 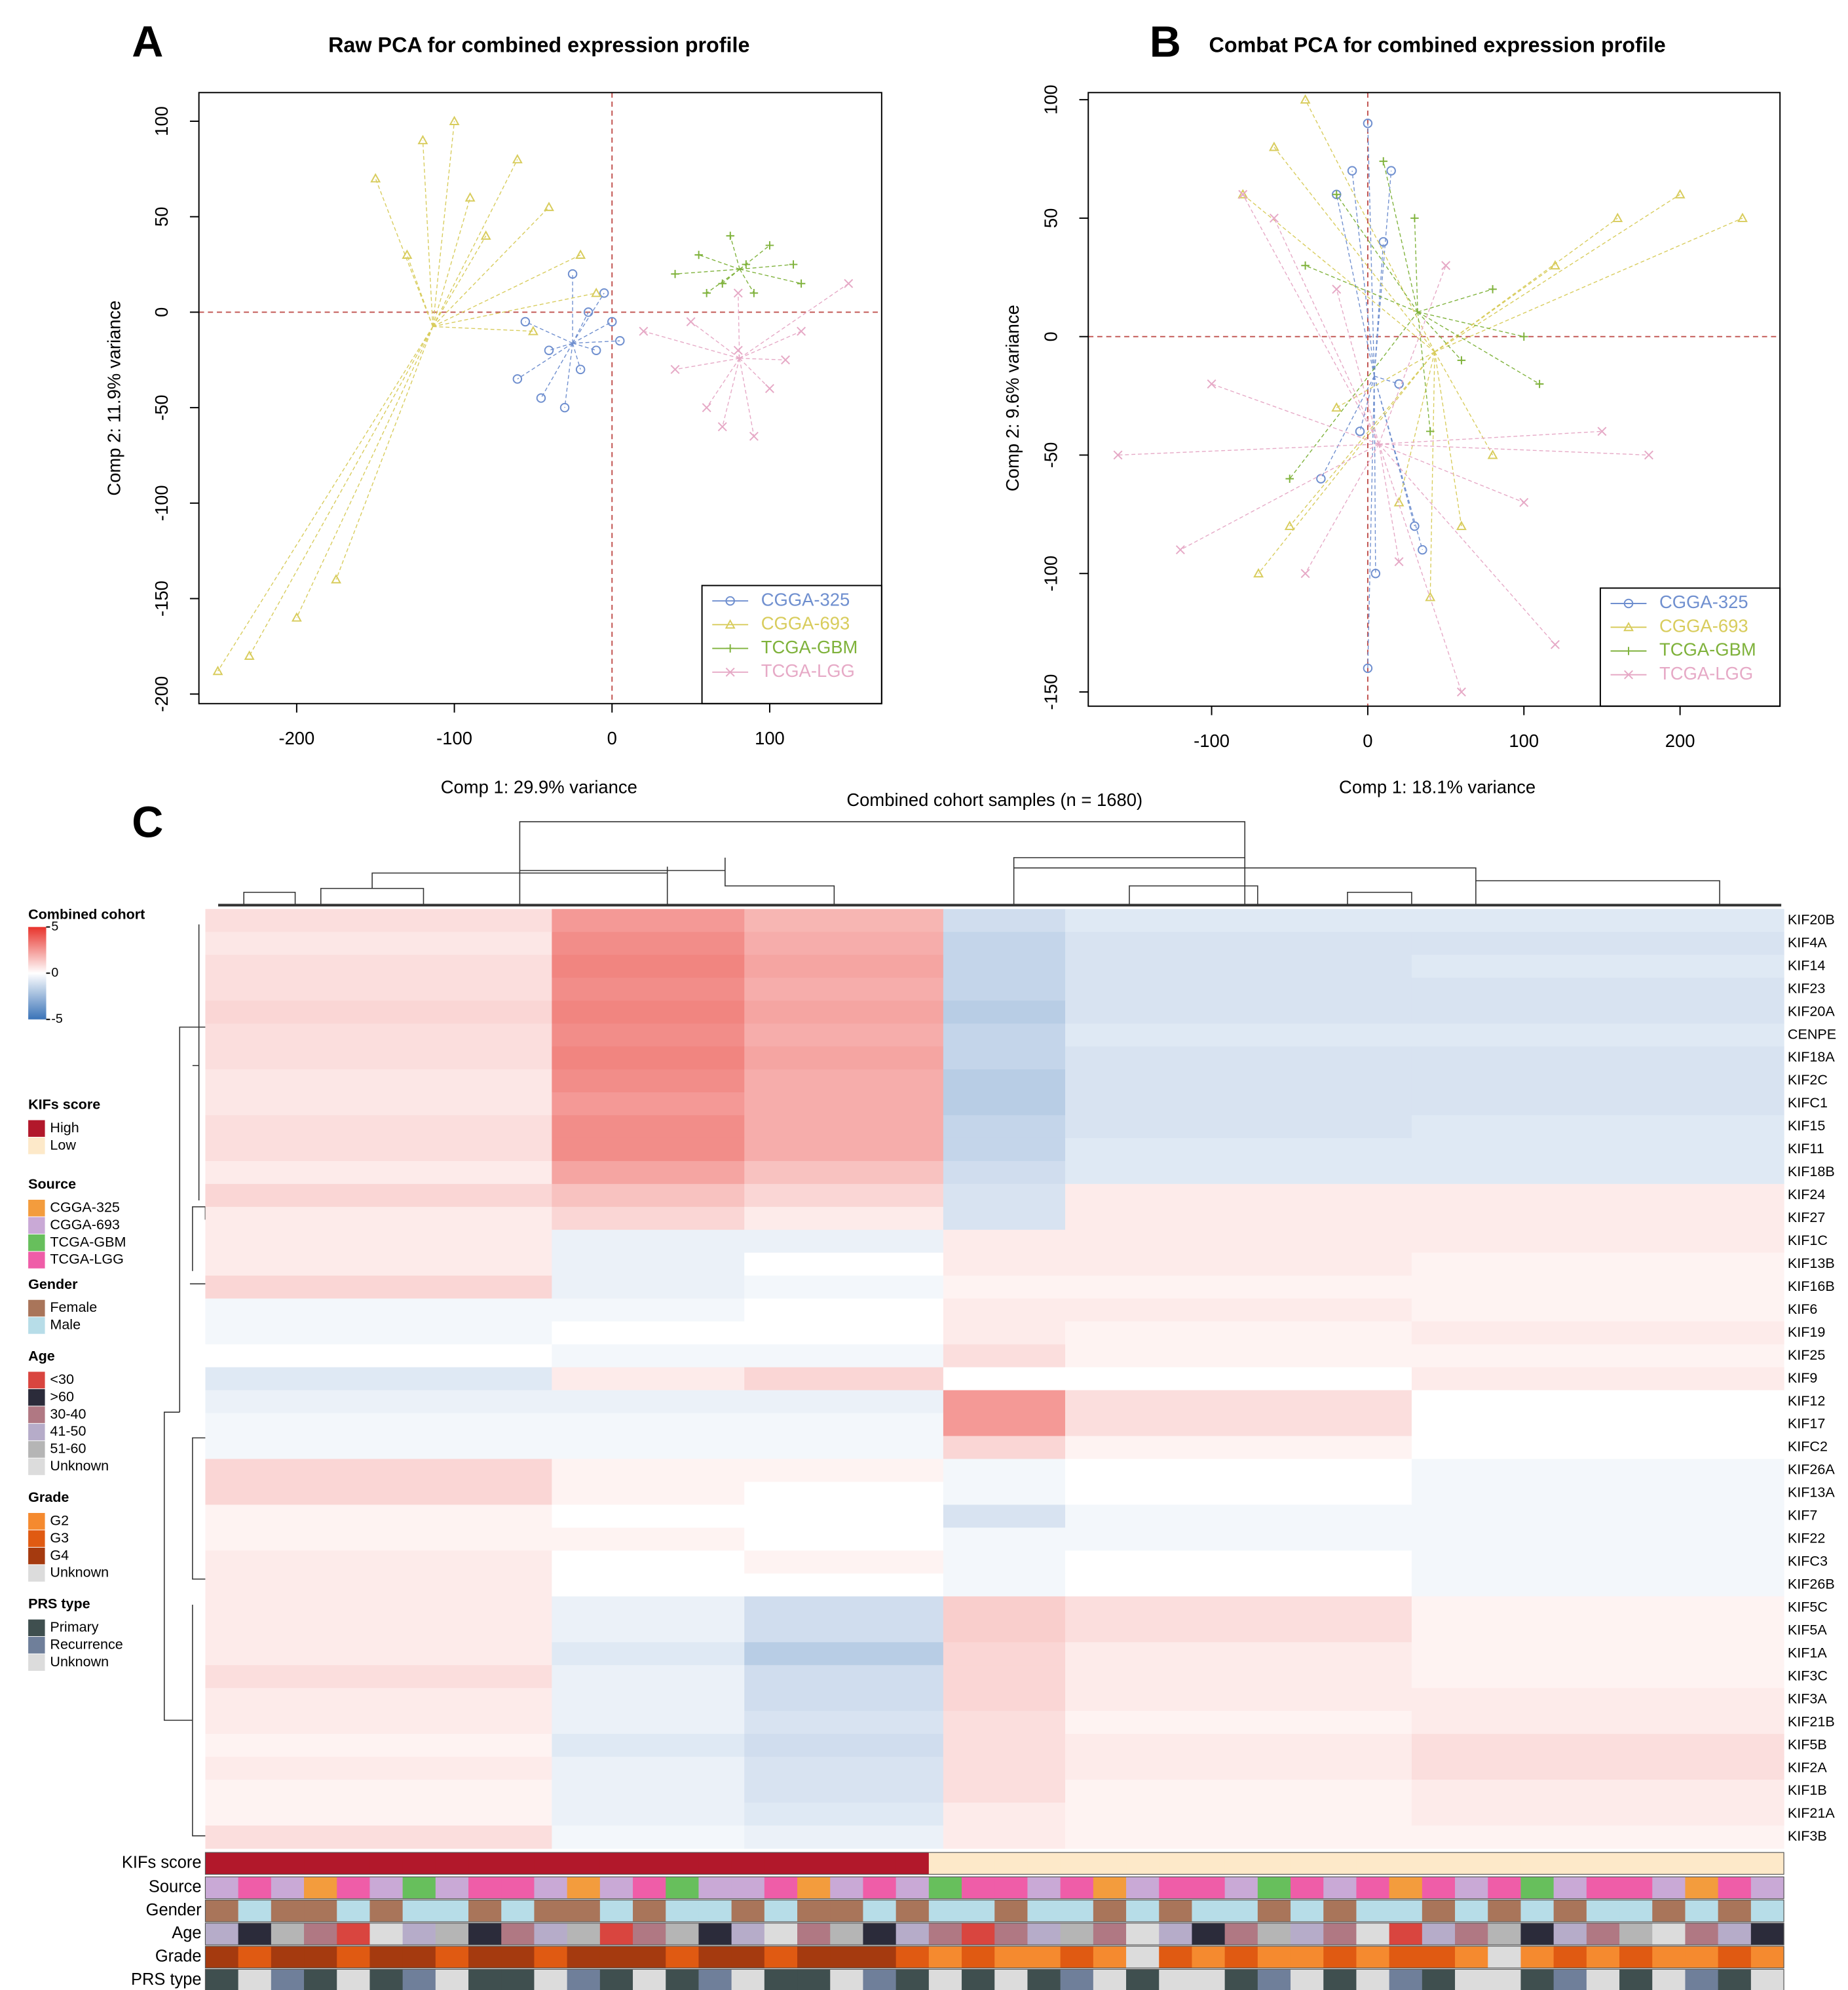 I want to click on gene-label: KIF1A, so click(x=1807, y=1653).